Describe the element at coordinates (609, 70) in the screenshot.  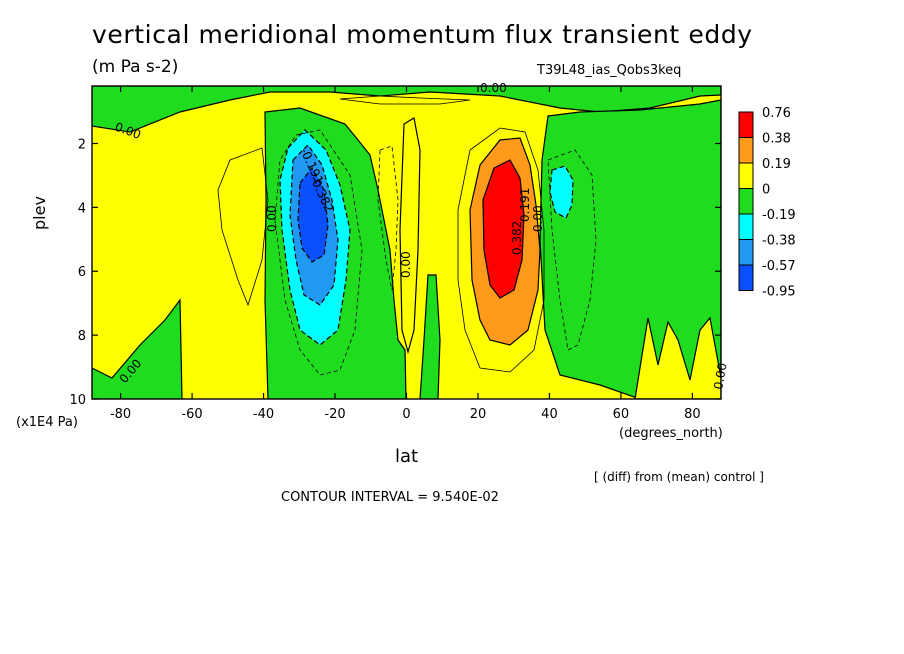
I see `run-label: T39L48_ias_Qobs3keq` at that location.